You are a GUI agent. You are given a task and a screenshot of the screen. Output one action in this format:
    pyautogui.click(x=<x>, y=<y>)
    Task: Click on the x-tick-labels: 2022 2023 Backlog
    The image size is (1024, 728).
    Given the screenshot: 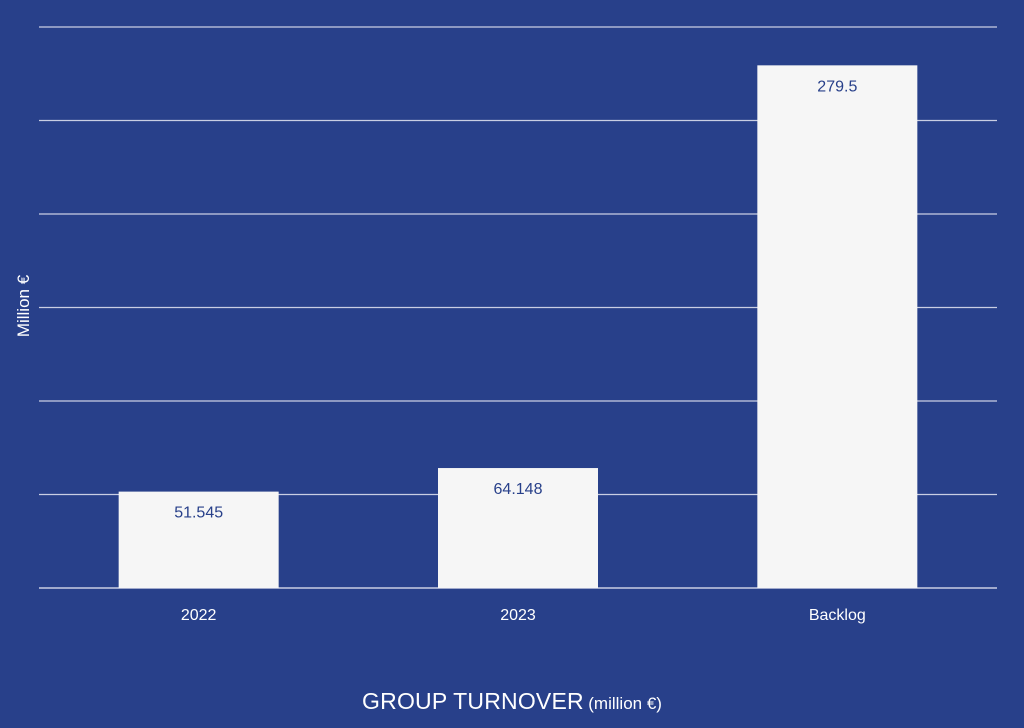 What is the action you would take?
    pyautogui.click(x=523, y=615)
    